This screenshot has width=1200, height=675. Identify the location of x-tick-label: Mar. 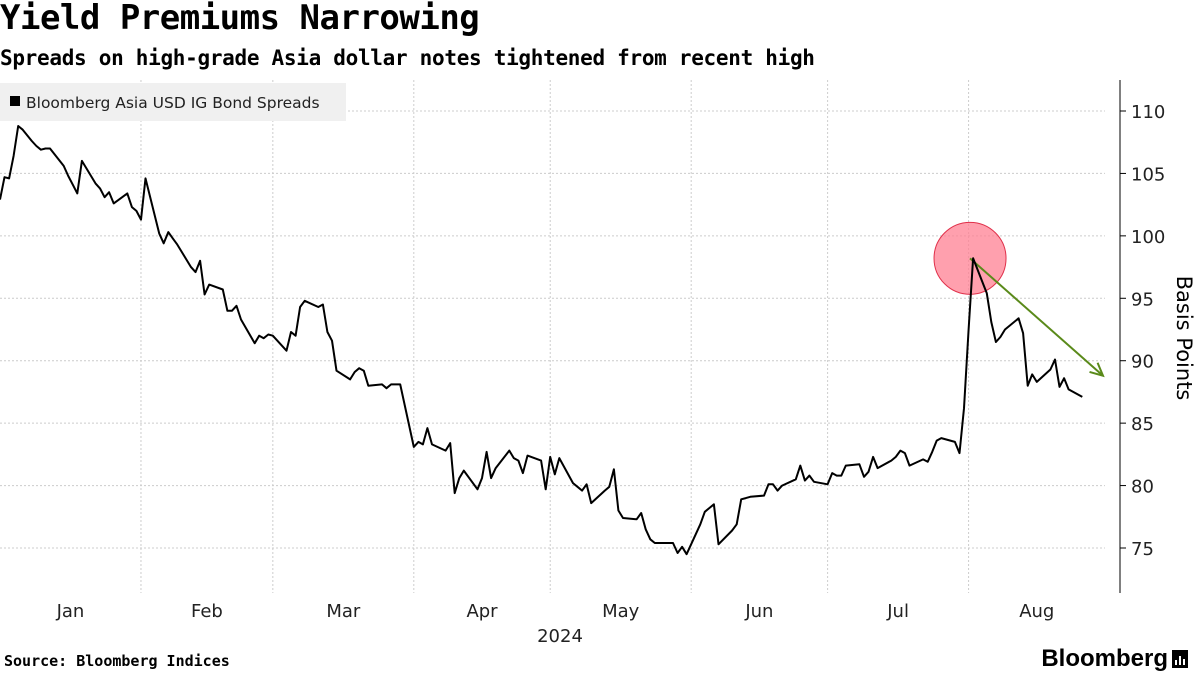
(343, 611).